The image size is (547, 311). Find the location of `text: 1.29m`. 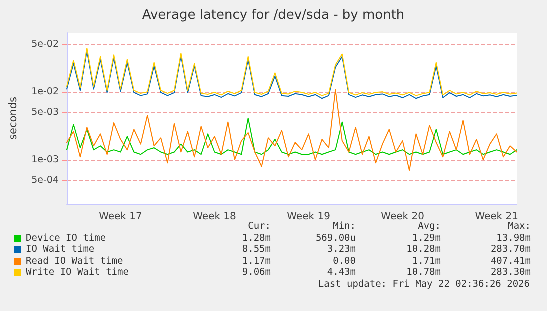

text: 1.29m is located at coordinates (426, 238).